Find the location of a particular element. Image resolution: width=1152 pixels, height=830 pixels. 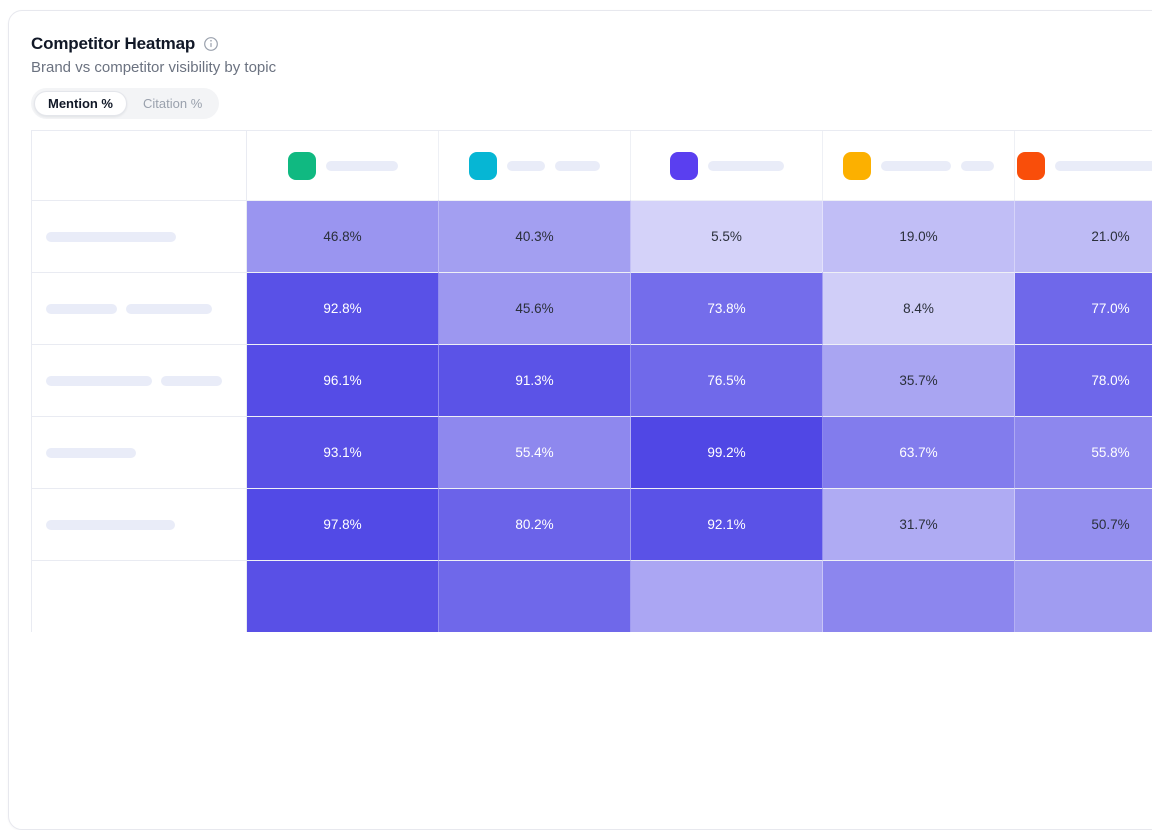

heatmap-cell: 99.2% is located at coordinates (727, 452).